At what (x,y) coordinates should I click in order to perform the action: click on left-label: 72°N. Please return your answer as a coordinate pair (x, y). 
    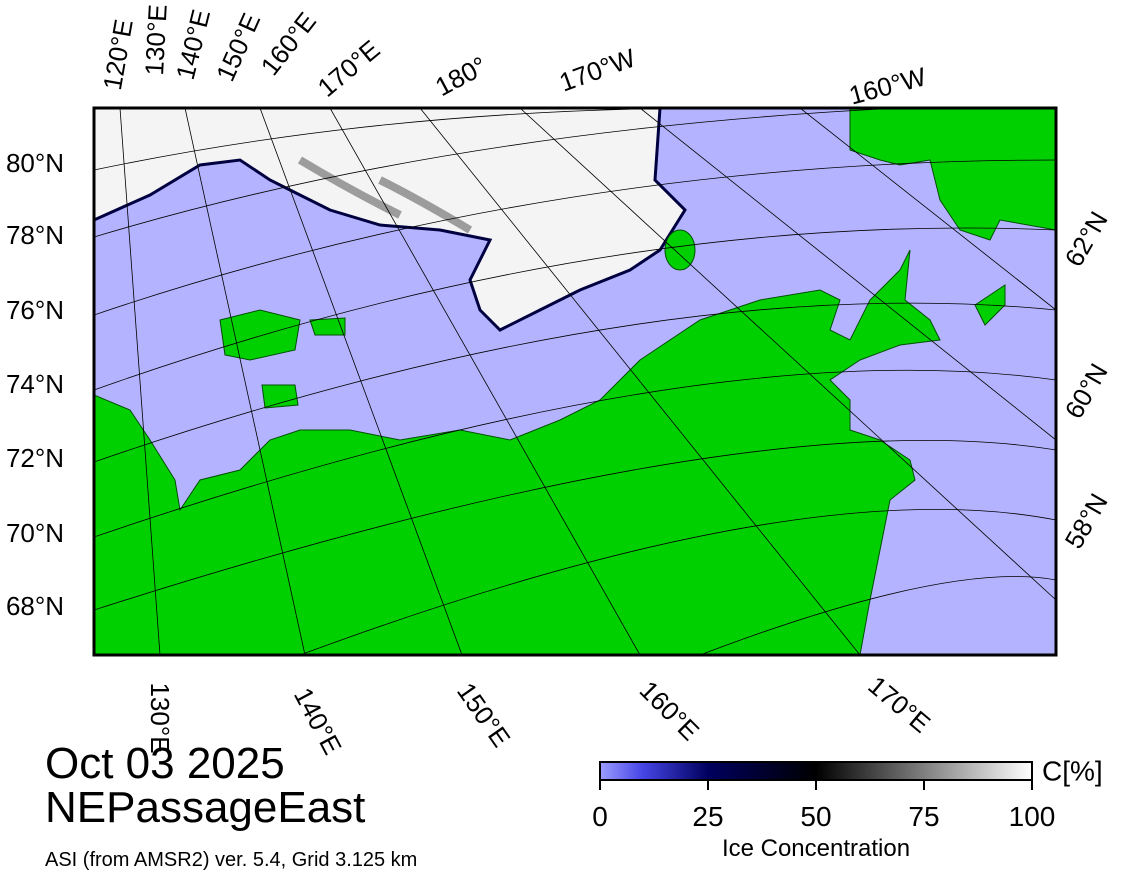
    Looking at the image, I should click on (35, 458).